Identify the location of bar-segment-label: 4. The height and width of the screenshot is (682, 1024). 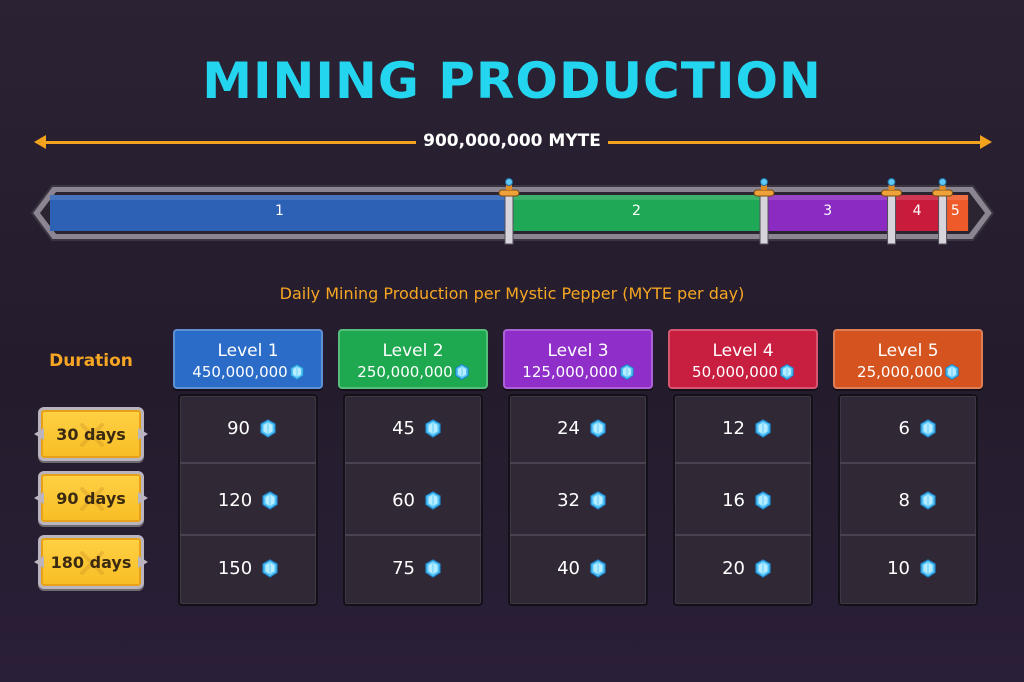
(917, 211).